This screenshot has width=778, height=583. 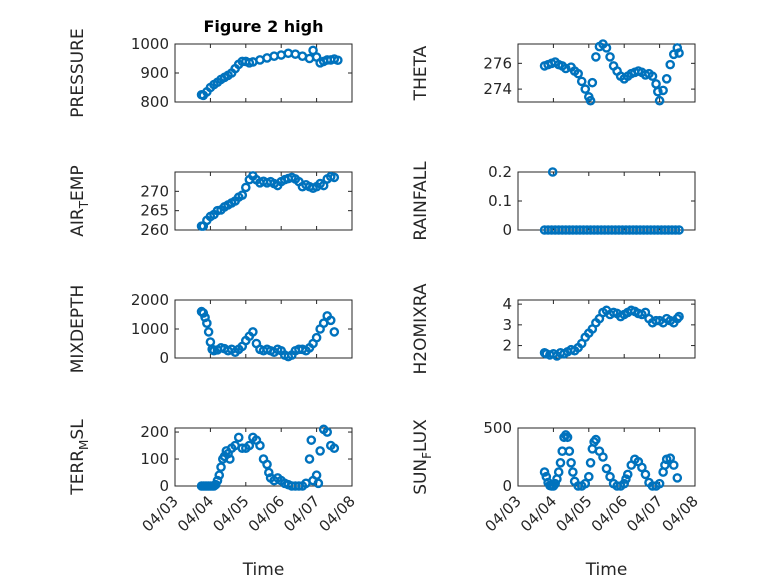 What do you see at coordinates (507, 304) in the screenshot?
I see `y-tick-label: 4` at bounding box center [507, 304].